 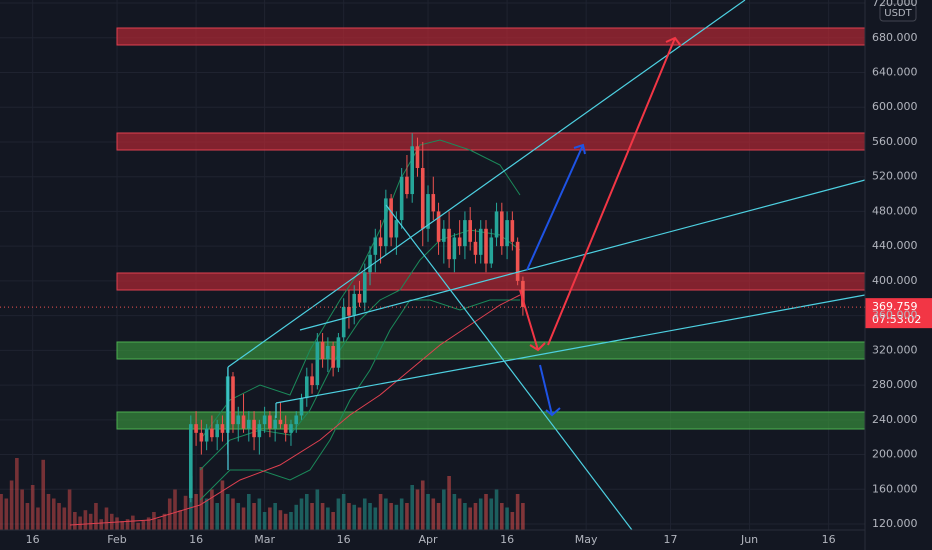 I want to click on x-tick-label: Mar, so click(x=264, y=539).